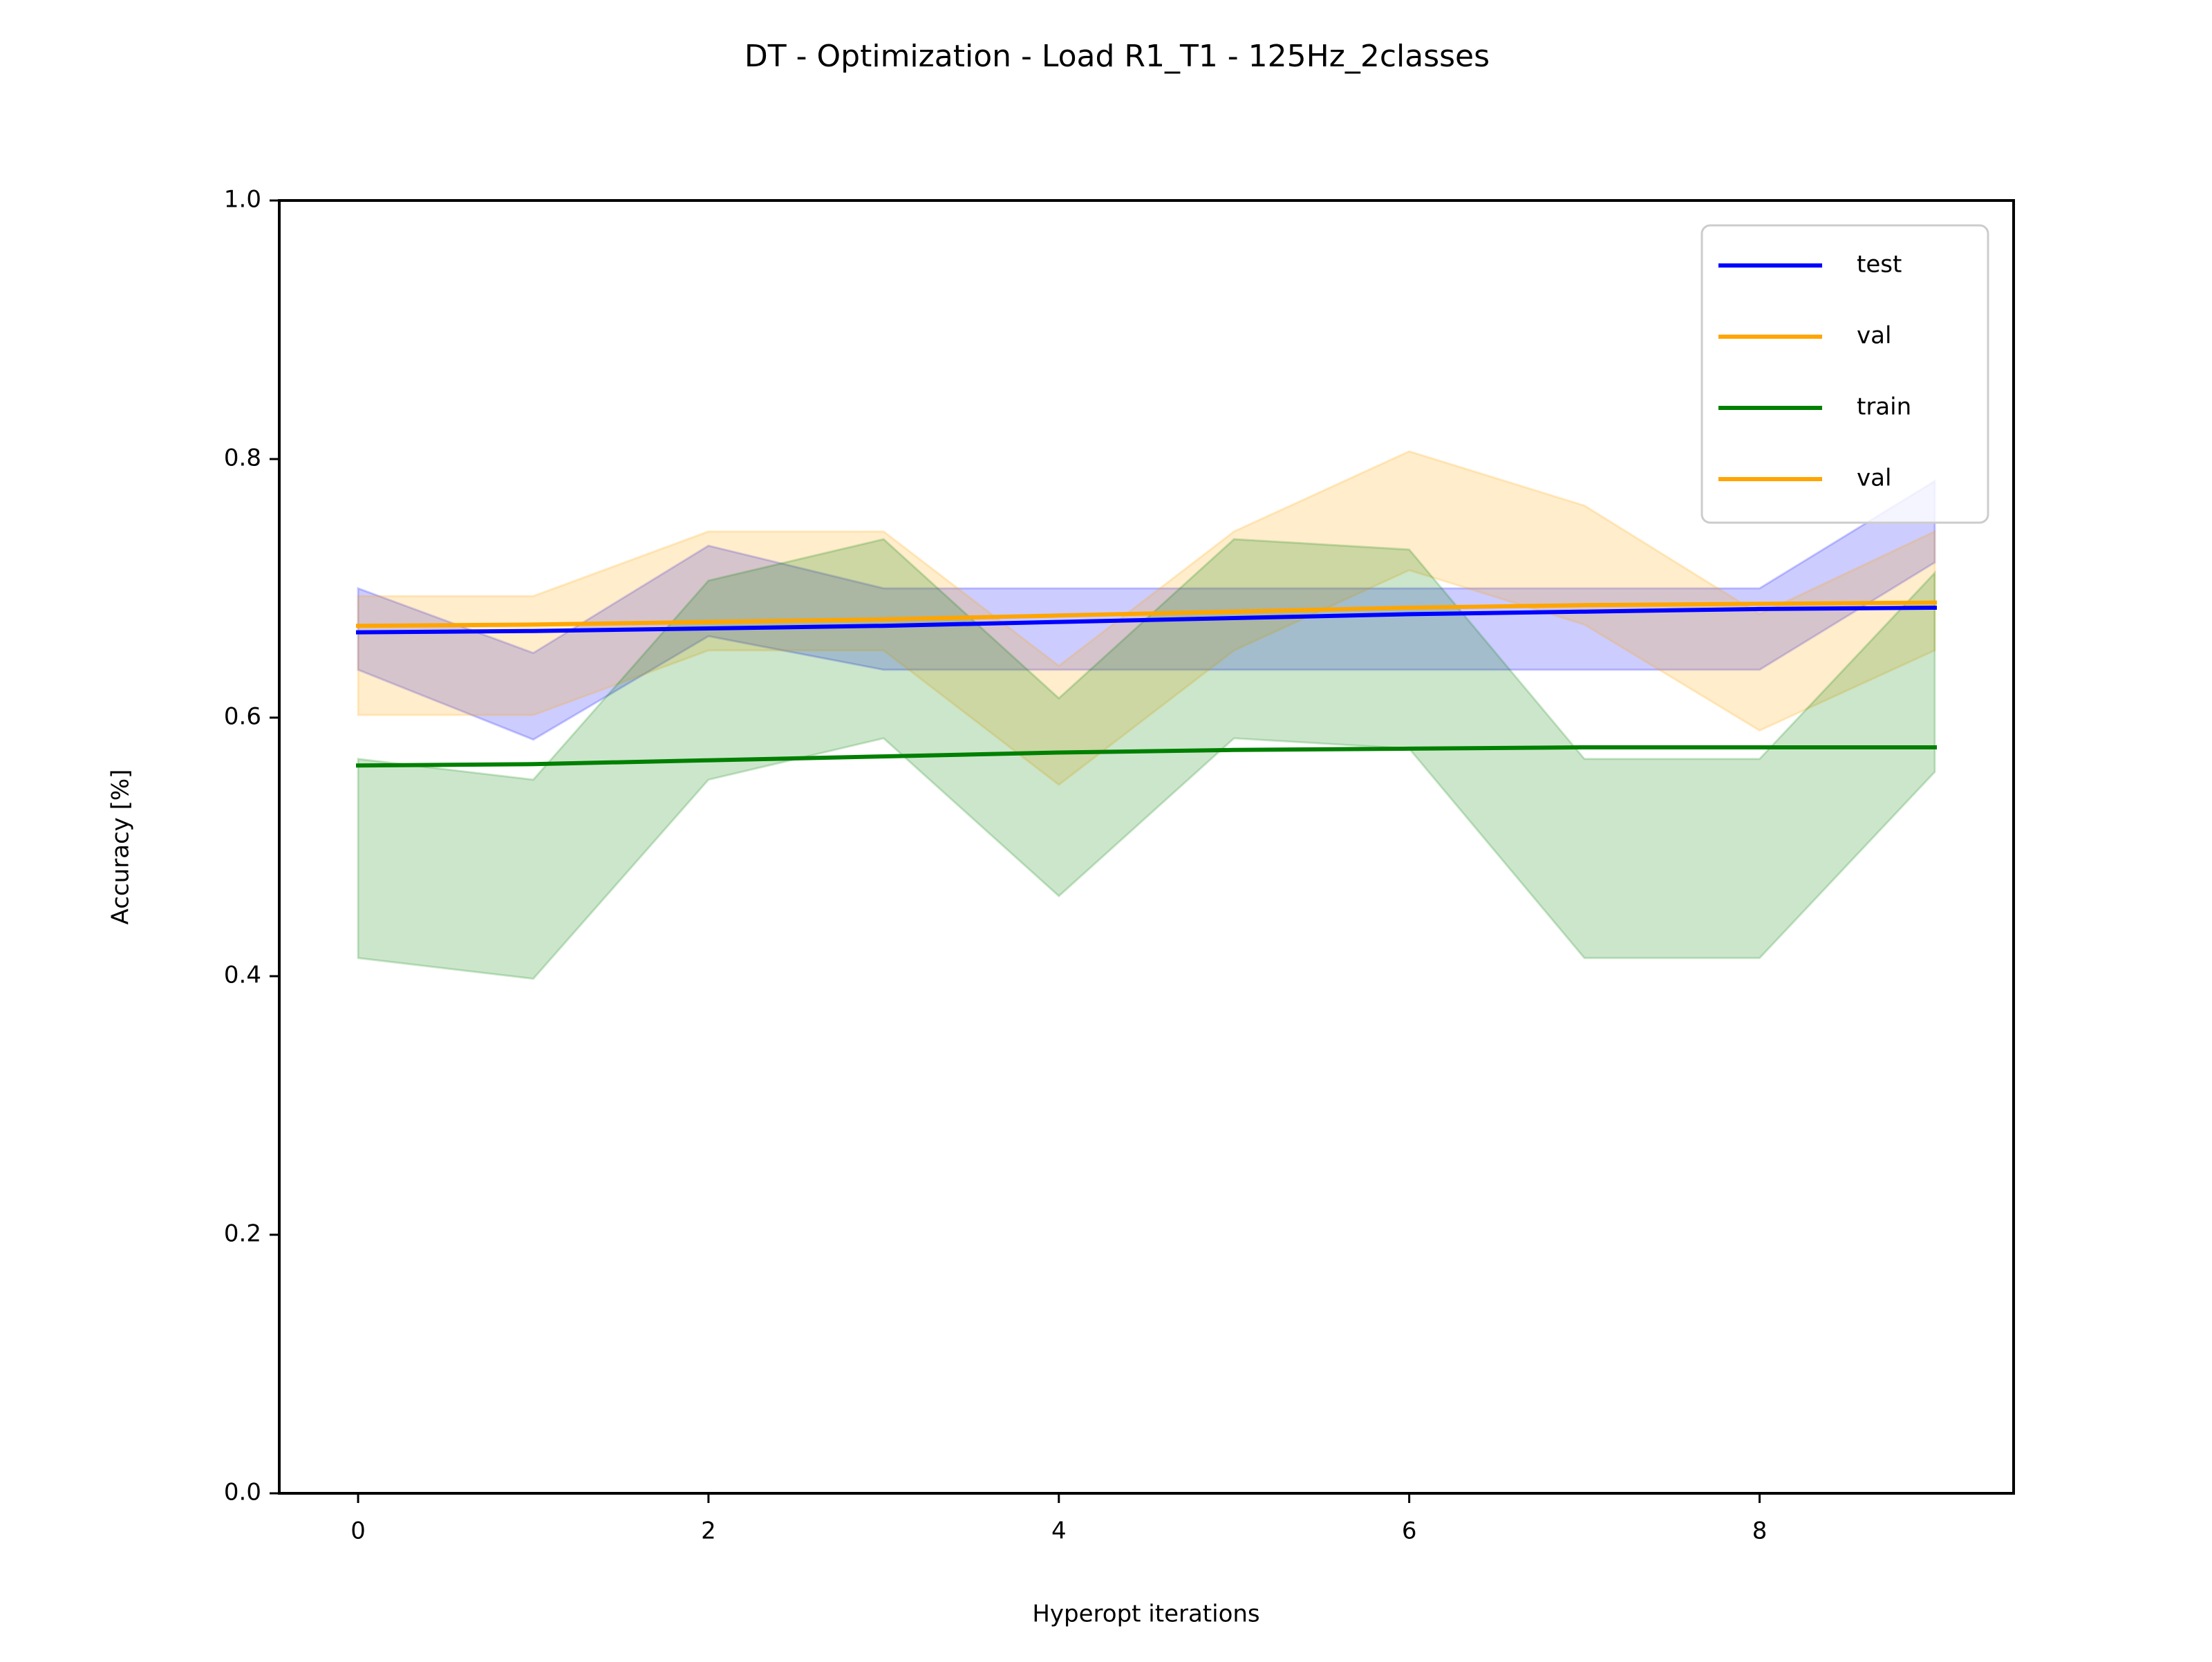  What do you see at coordinates (1760, 1532) in the screenshot?
I see `x-tick-label: 8` at bounding box center [1760, 1532].